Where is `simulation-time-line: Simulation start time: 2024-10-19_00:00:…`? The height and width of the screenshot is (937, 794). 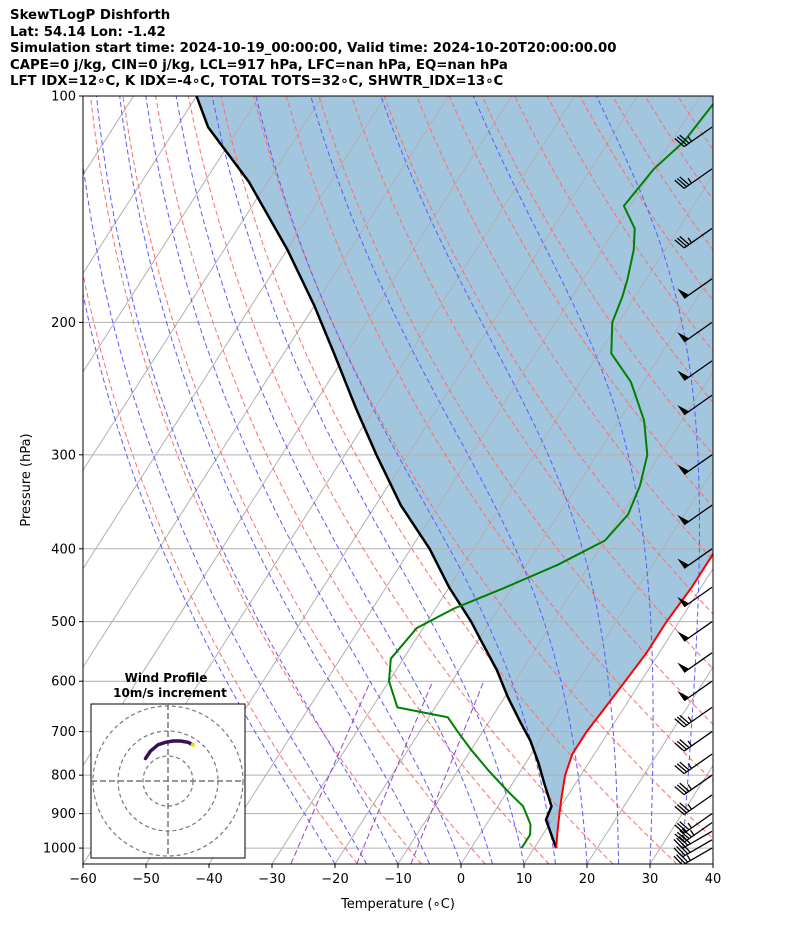 simulation-time-line: Simulation start time: 2024-10-19_00:00:… is located at coordinates (313, 48).